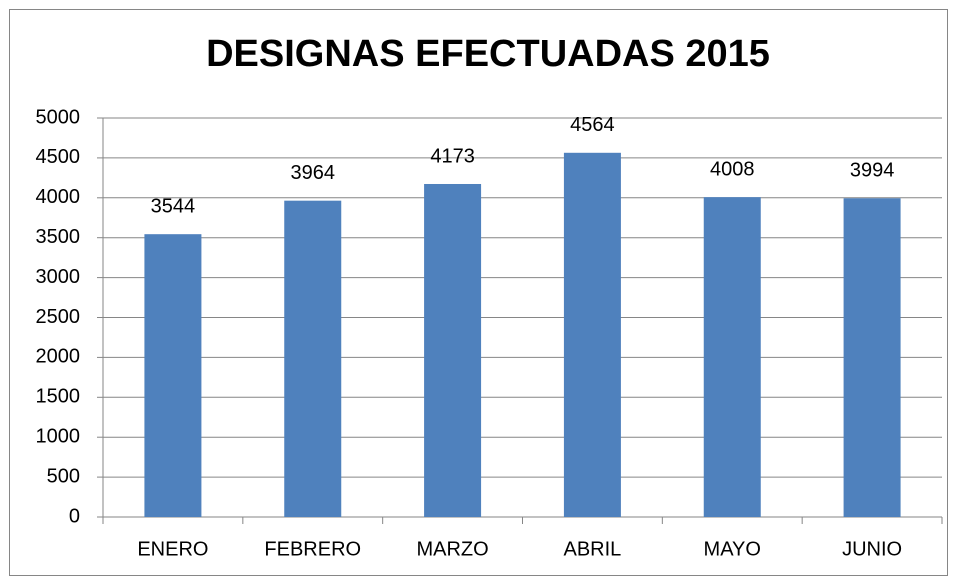  What do you see at coordinates (312, 549) in the screenshot?
I see `x-tick-label: FEBRERO` at bounding box center [312, 549].